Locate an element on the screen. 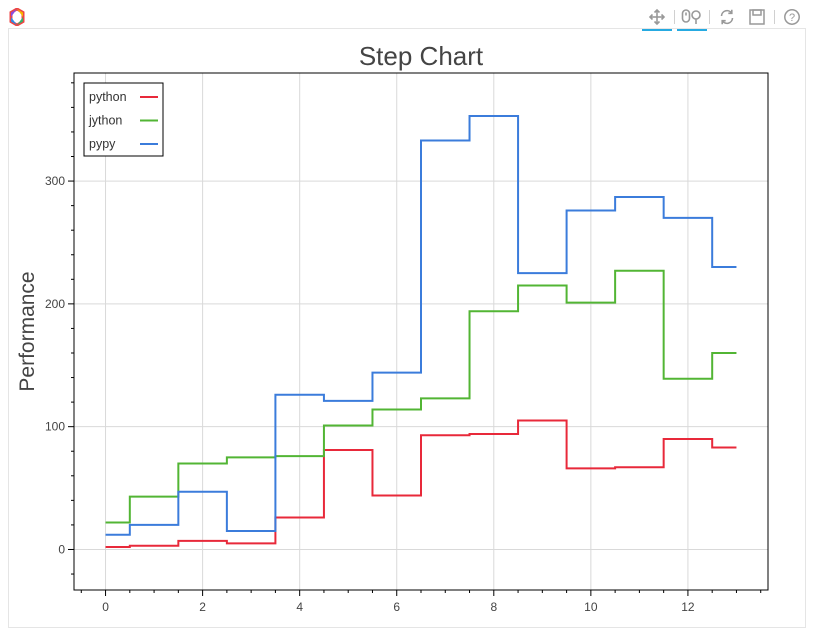 This screenshot has height=637, width=817. wheel-zoom-tool-button is located at coordinates (692, 18).